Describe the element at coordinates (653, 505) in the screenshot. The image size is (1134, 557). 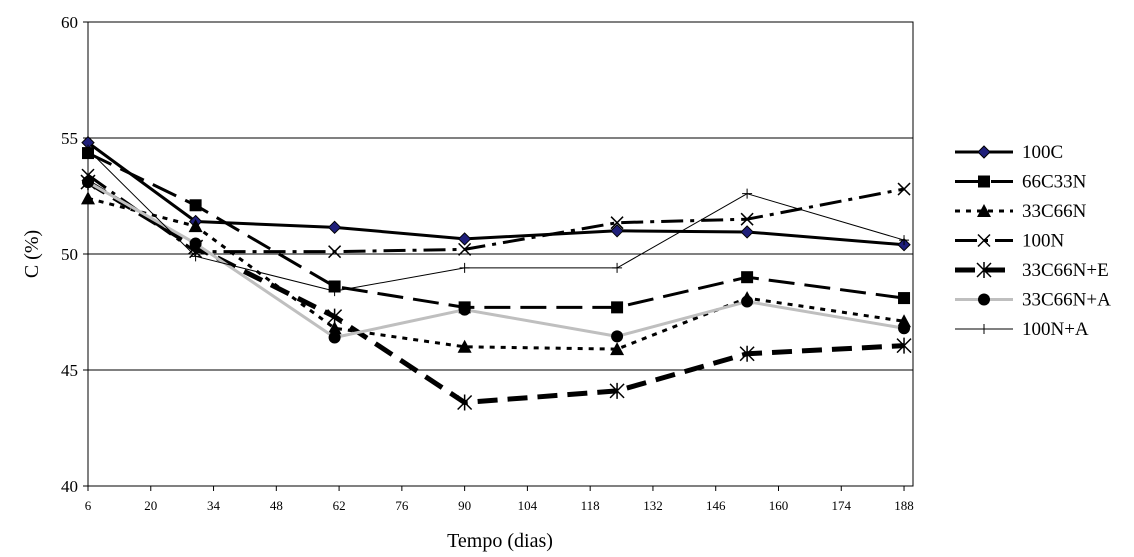
I see `x-tick-label: 132` at that location.